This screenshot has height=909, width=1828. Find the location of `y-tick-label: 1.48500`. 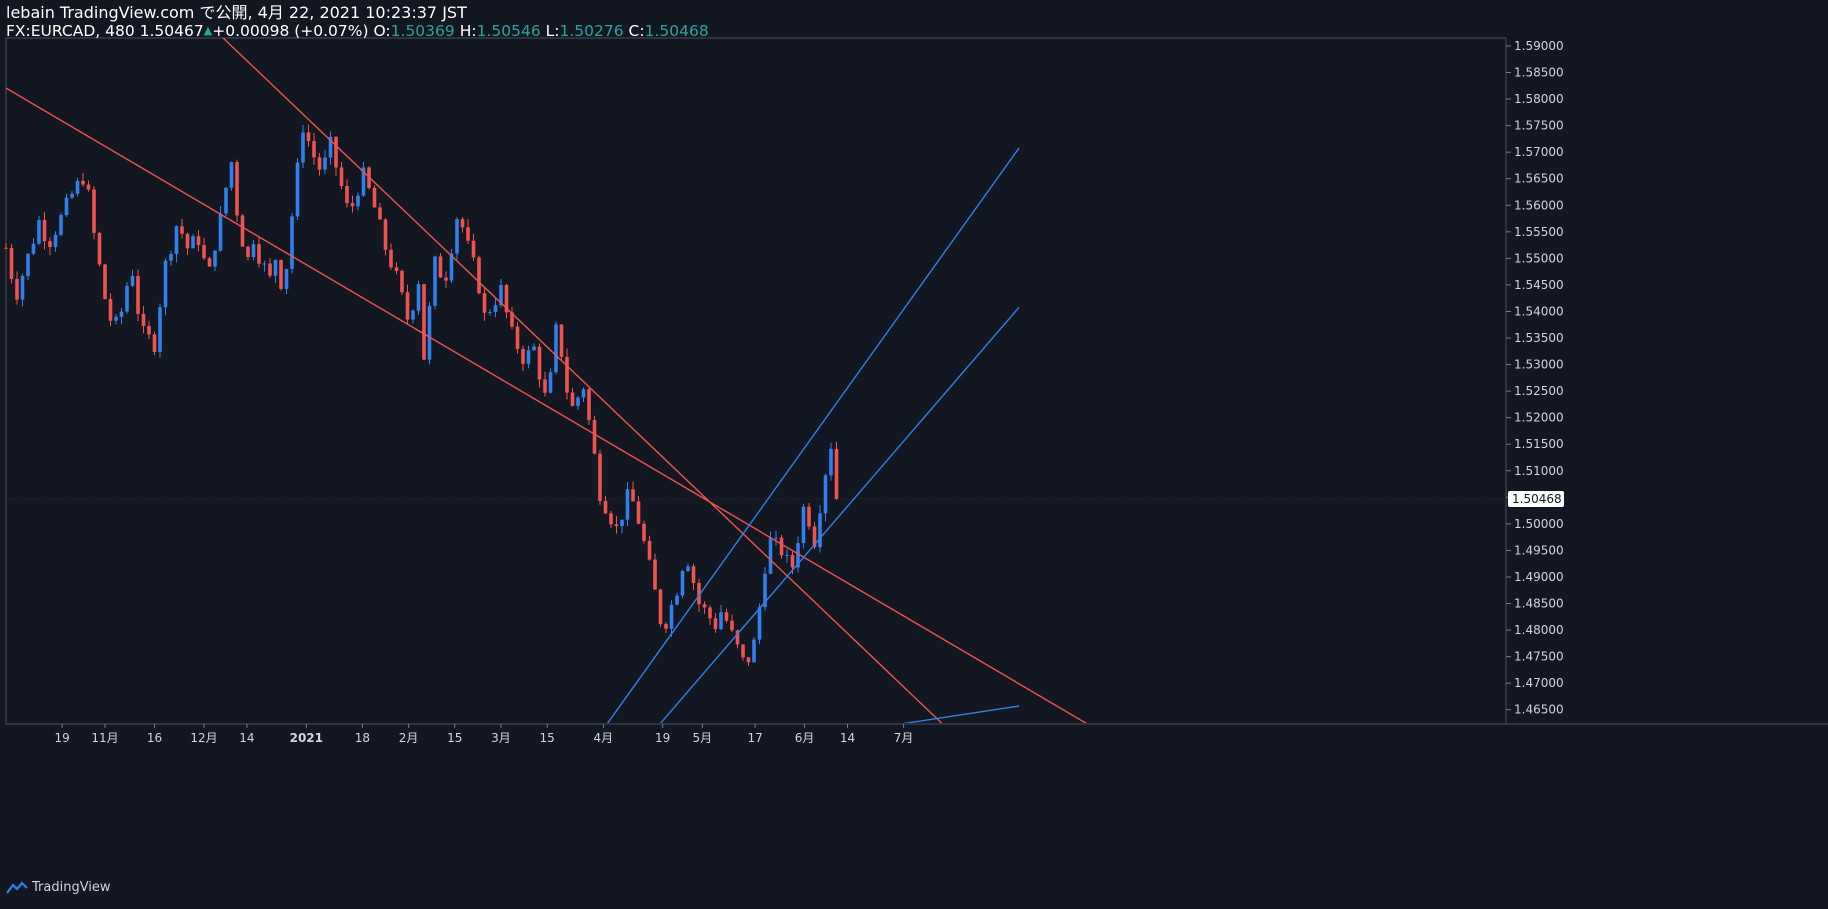

y-tick-label: 1.48500 is located at coordinates (1539, 604).